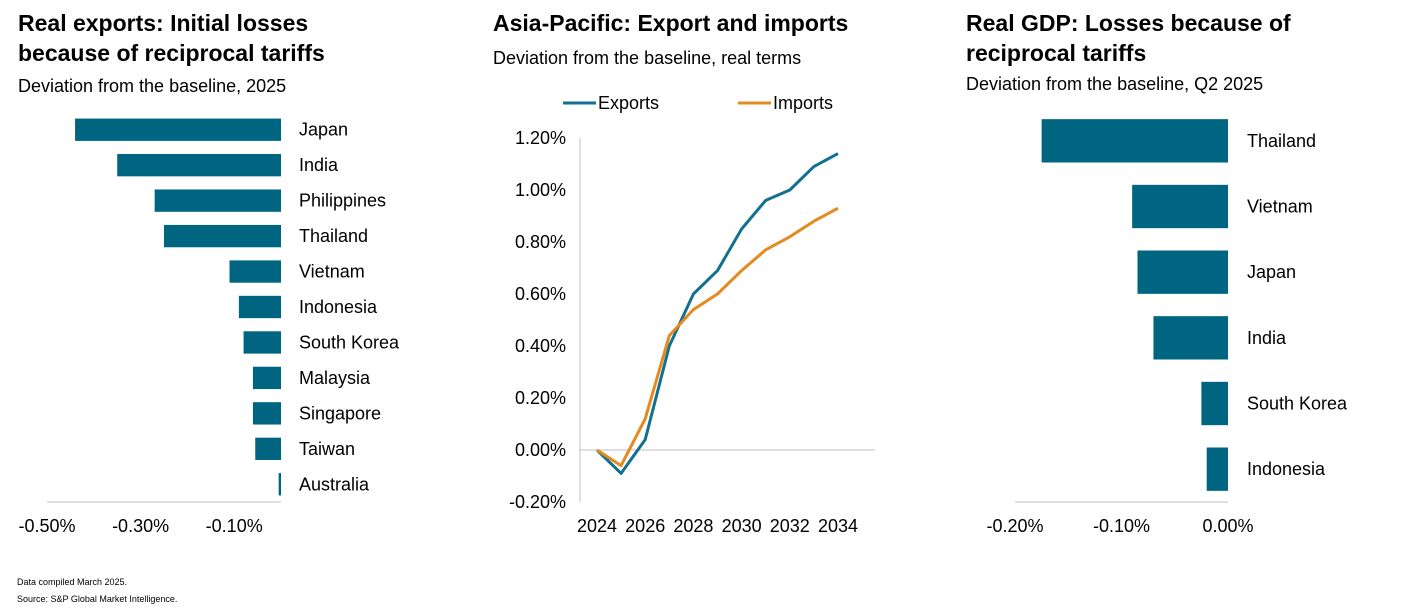  Describe the element at coordinates (537, 502) in the screenshot. I see `trade-y-tick-label-7: -0.20%` at that location.